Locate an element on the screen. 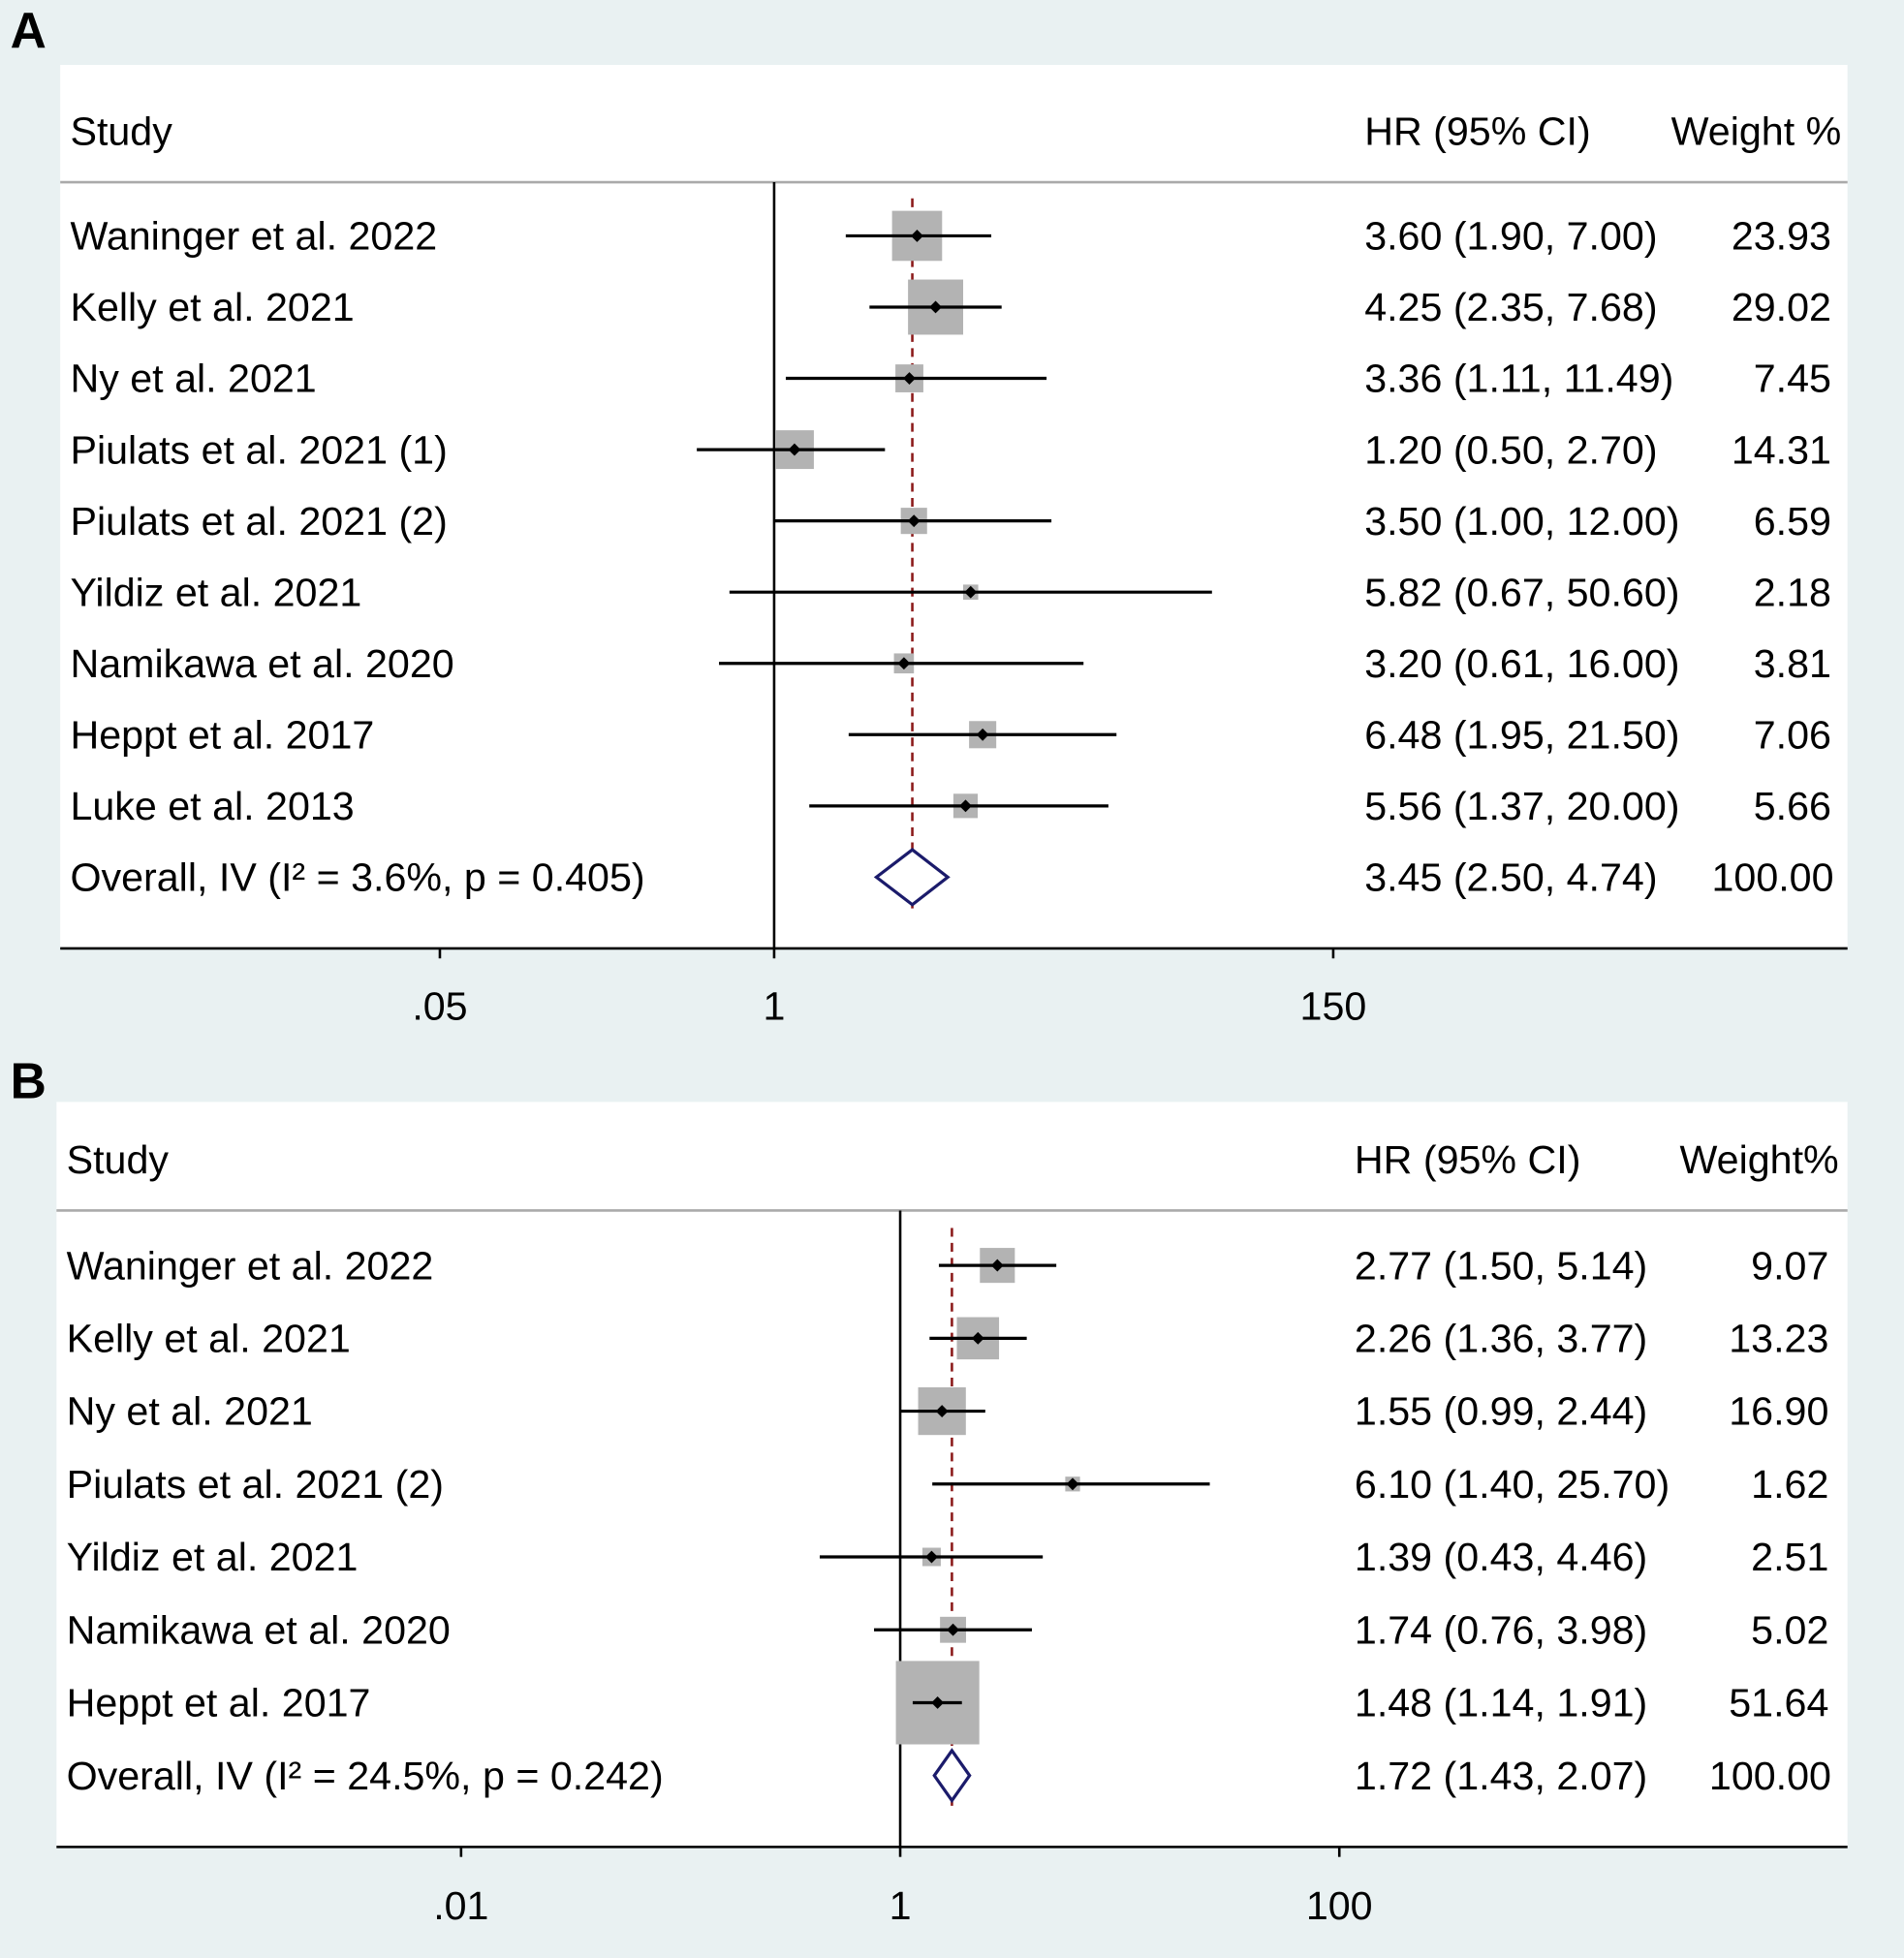 Image resolution: width=1904 pixels, height=1958 pixels. weight-value: 29.02 is located at coordinates (1782, 307).